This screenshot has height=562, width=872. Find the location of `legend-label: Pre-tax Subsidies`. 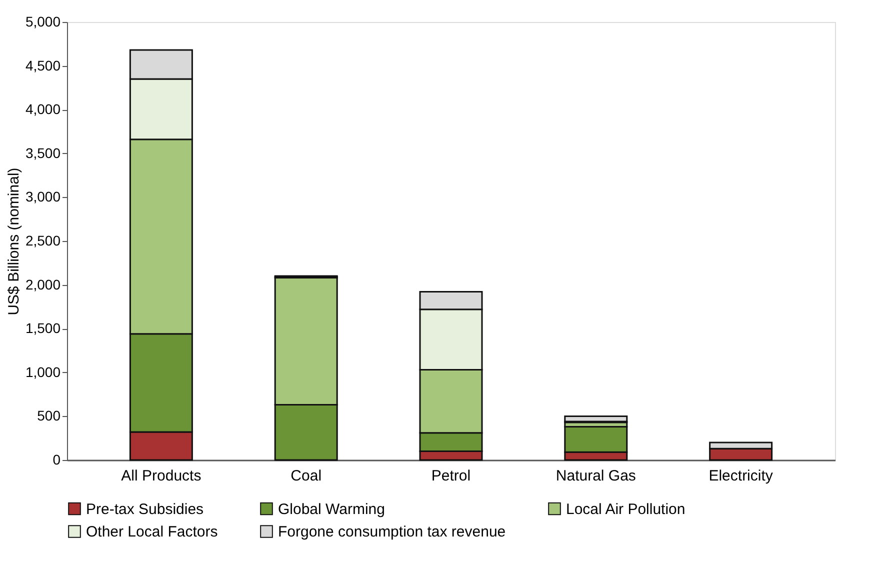

legend-label: Pre-tax Subsidies is located at coordinates (145, 509).